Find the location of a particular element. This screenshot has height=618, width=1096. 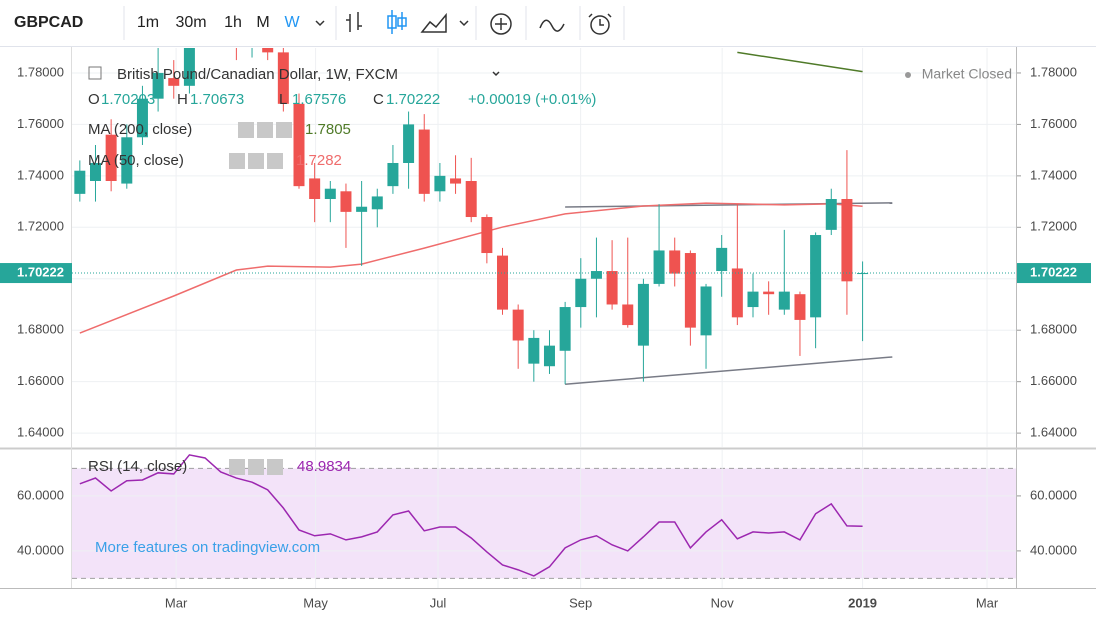

ohlc-letter: C is located at coordinates (378, 99).